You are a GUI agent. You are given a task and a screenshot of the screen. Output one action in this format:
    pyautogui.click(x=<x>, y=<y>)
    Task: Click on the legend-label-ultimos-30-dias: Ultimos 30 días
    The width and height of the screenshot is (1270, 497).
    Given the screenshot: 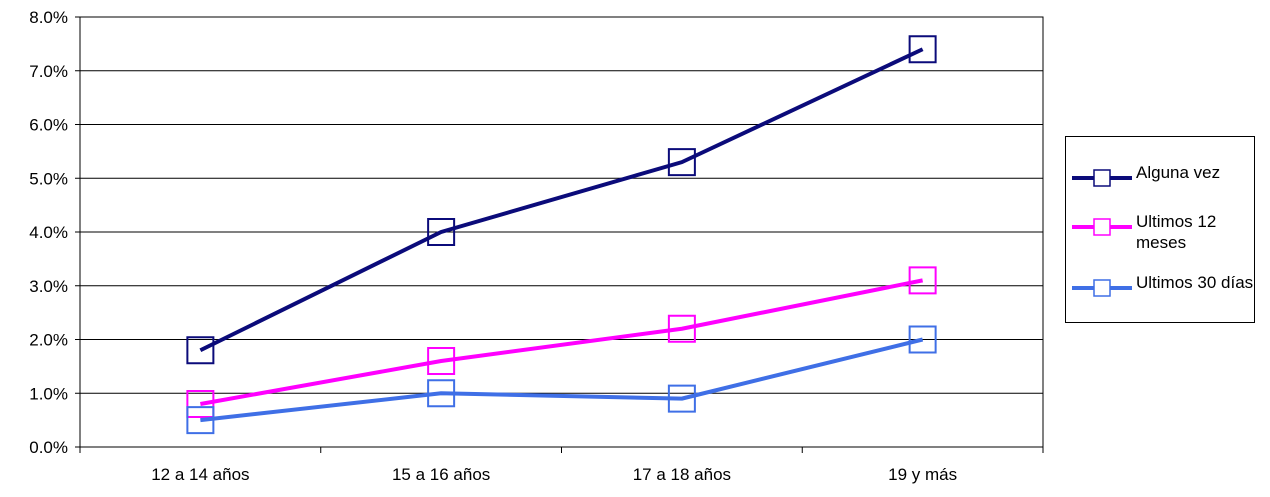 What is the action you would take?
    pyautogui.click(x=1195, y=282)
    